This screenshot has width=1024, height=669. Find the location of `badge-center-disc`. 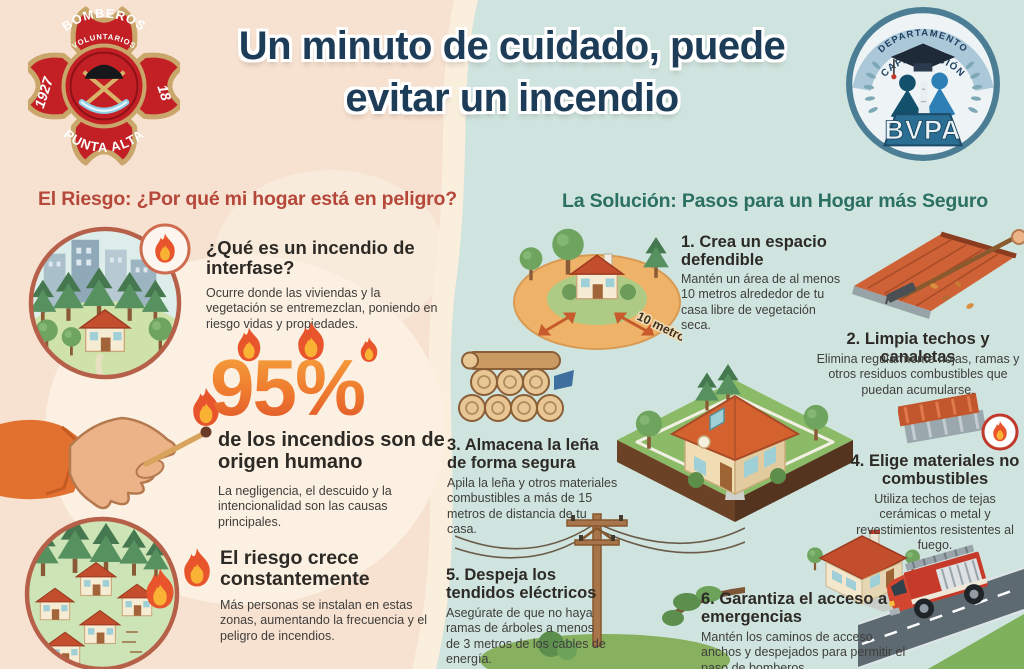

badge-center-disc is located at coordinates (104, 86).